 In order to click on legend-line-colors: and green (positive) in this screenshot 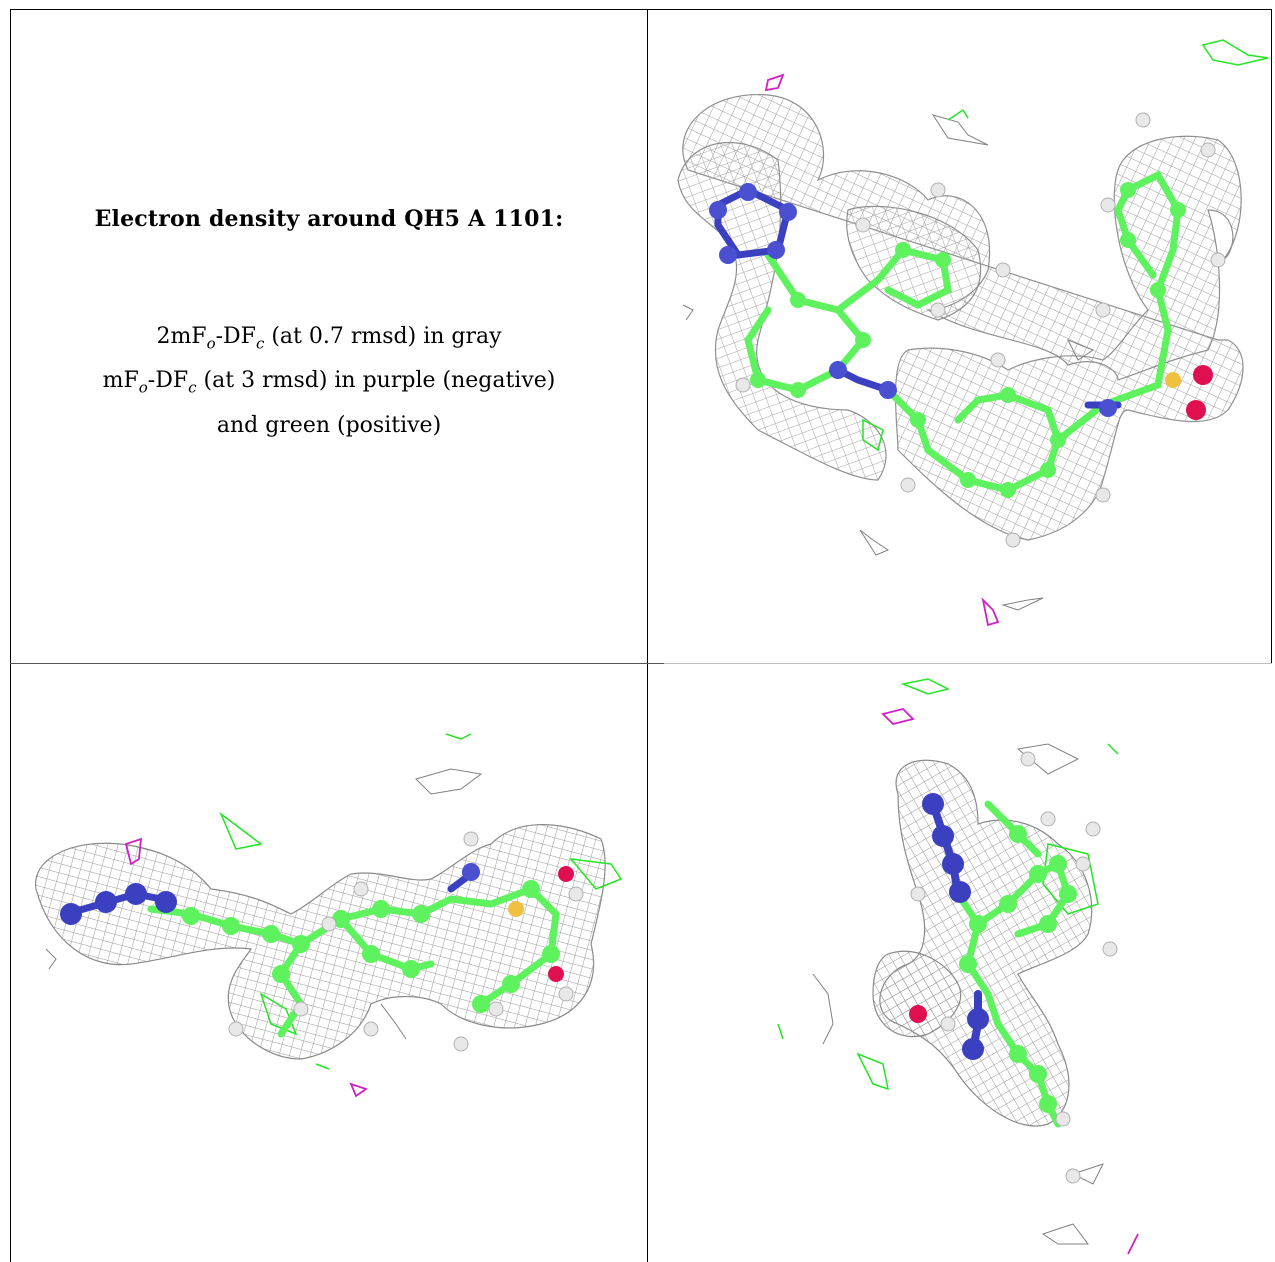, I will do `click(329, 425)`.